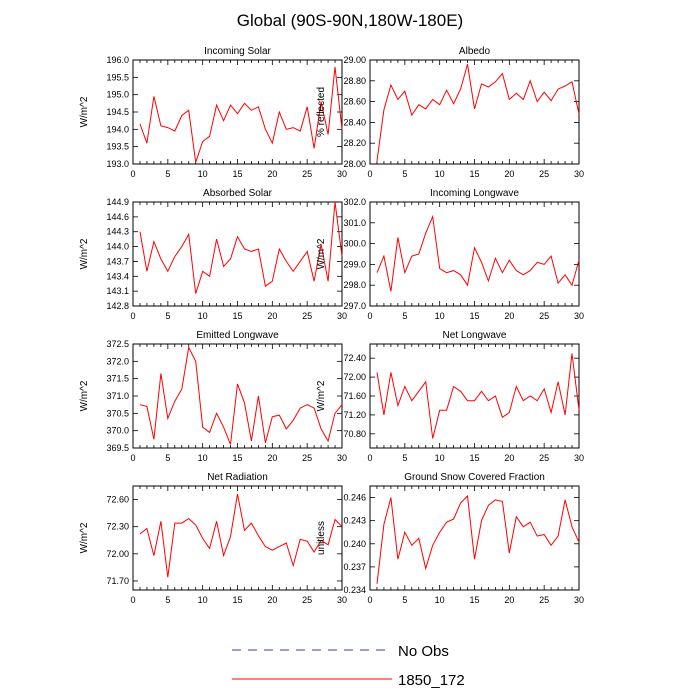  Describe the element at coordinates (117, 306) in the screenshot. I see `y-tick-label: 142.8` at that location.